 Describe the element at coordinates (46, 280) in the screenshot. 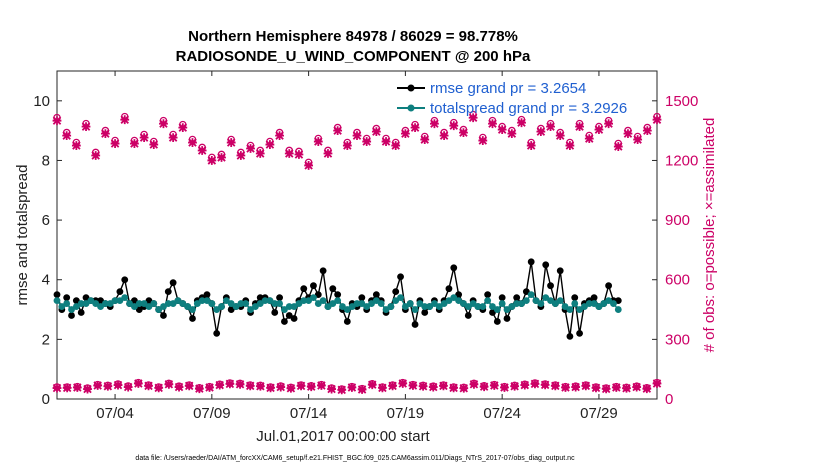

I see `y-left-tick-label: 4` at that location.